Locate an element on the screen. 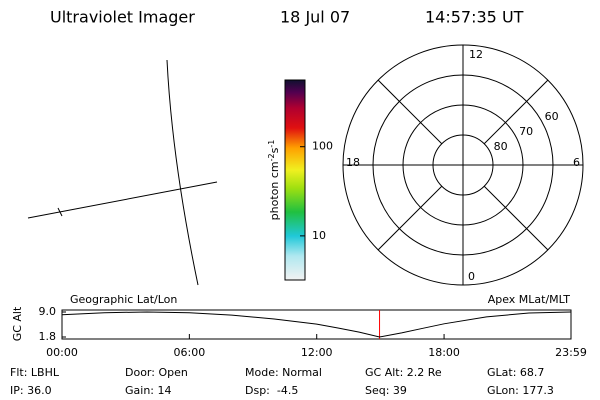 The width and height of the screenshot is (600, 400). x-tick-label: 12:00 is located at coordinates (317, 352).